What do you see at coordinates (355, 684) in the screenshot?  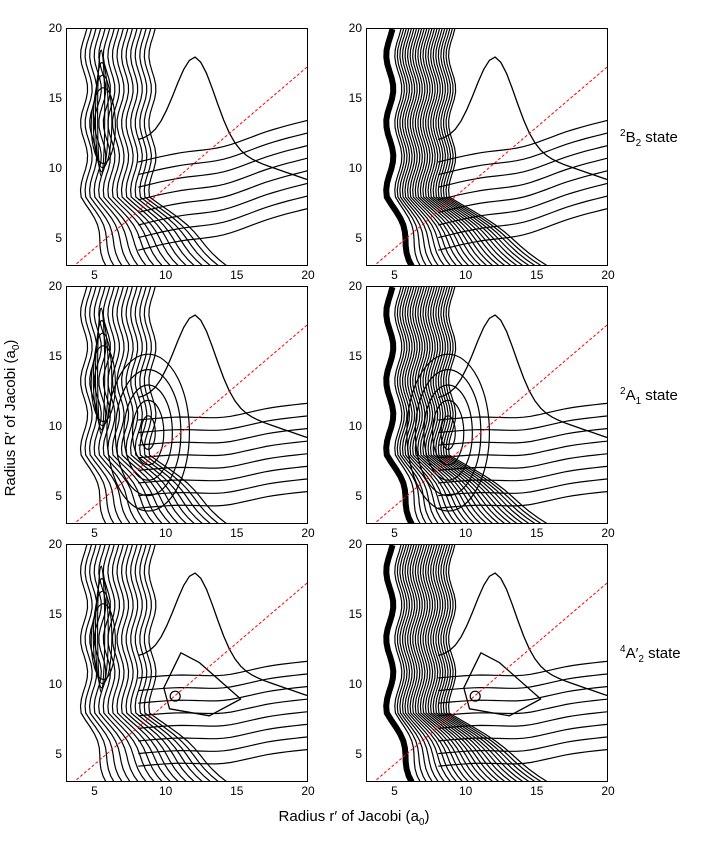 I see `y-tick-label: 10` at bounding box center [355, 684].